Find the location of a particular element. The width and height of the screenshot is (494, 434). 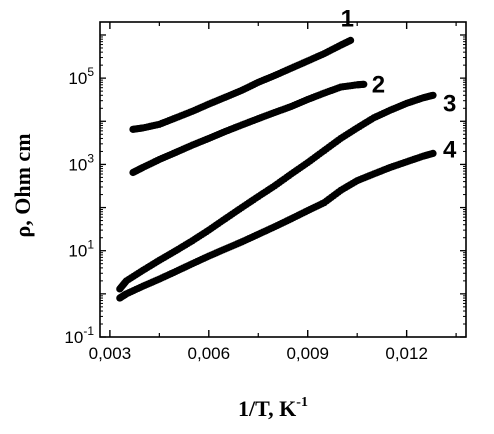

y-tick-label: 10¹ is located at coordinates (81, 249).